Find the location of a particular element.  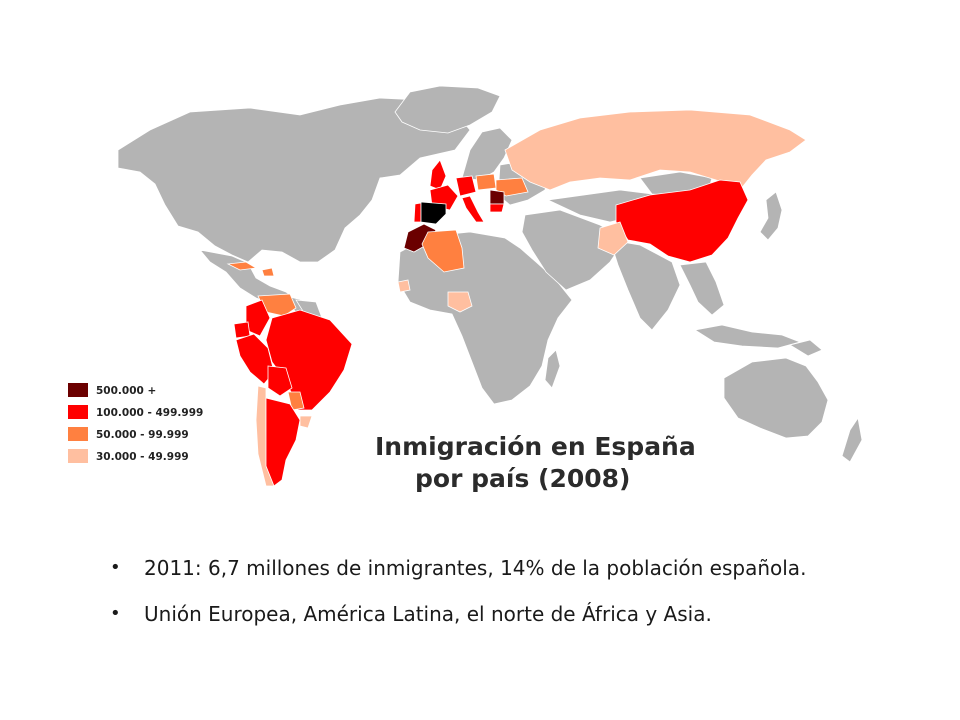

country-poland is located at coordinates (486, 182).